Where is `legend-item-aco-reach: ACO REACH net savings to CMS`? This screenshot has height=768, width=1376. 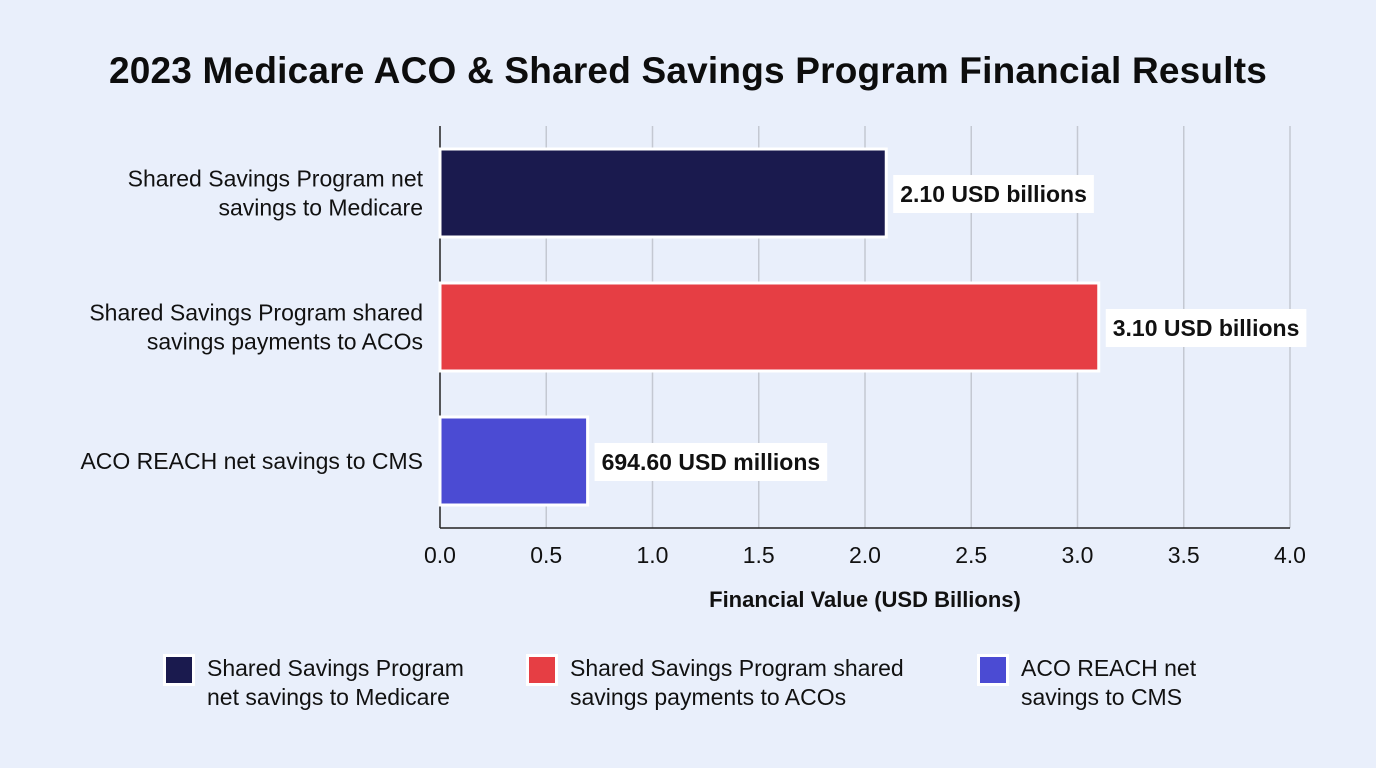 legend-item-aco-reach: ACO REACH net savings to CMS is located at coordinates (1086, 683).